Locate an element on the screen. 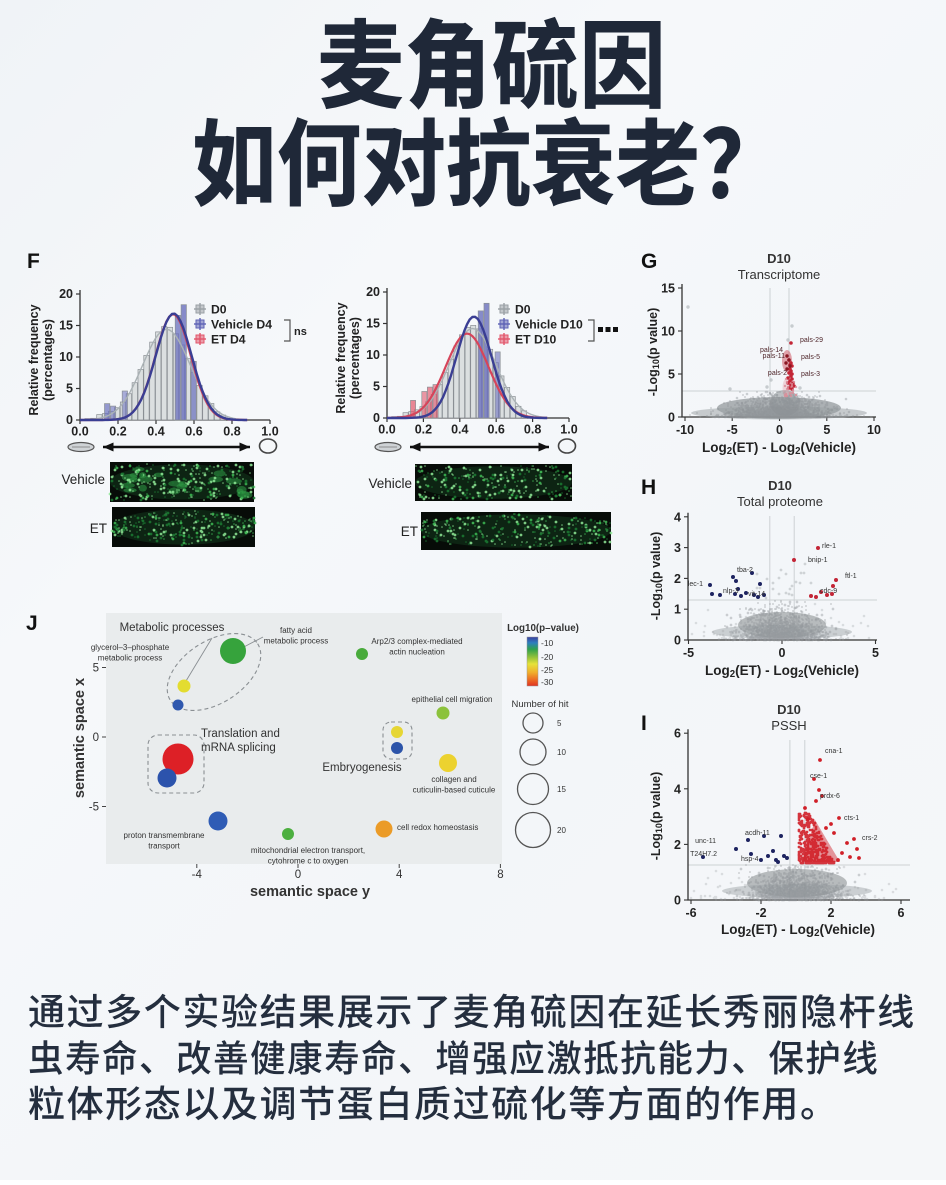  svg-text: J is located at coordinates (32, 623).